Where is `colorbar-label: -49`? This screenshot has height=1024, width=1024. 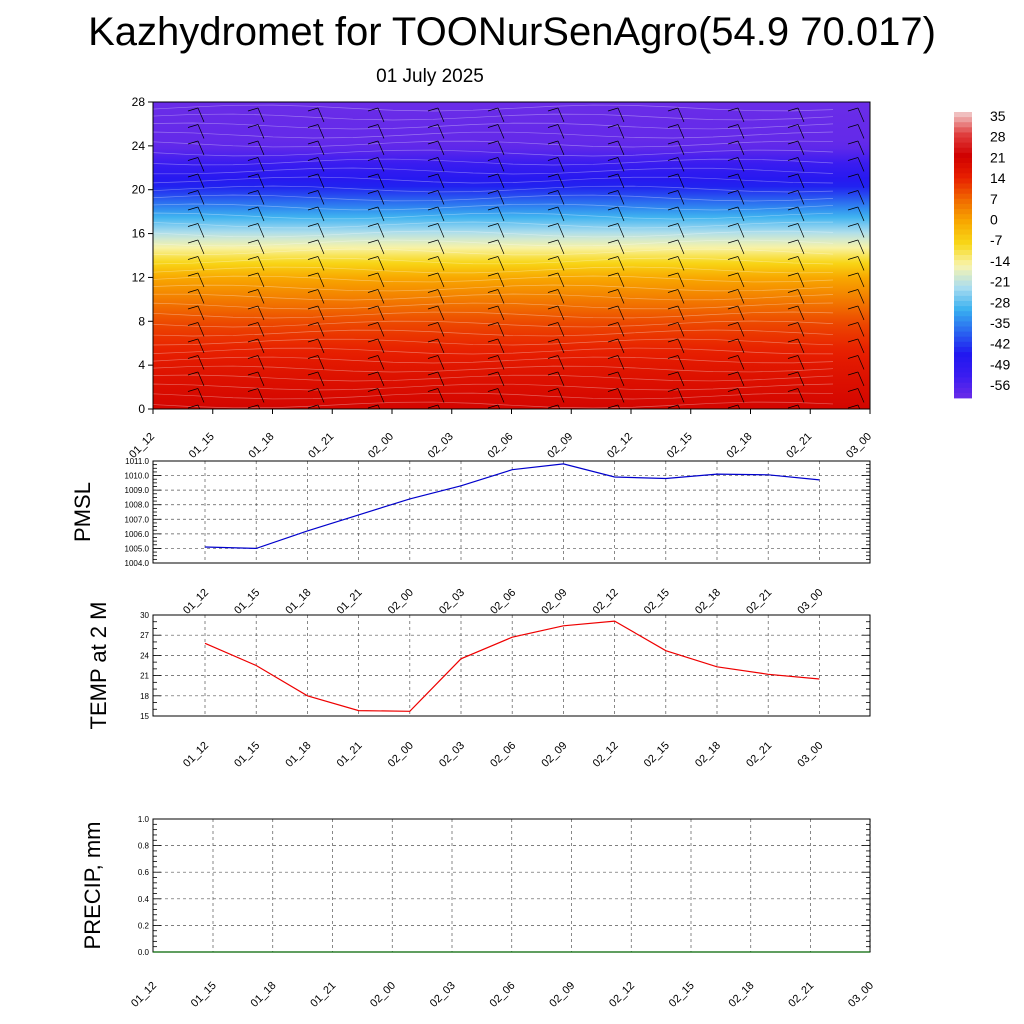
colorbar-label: -49 is located at coordinates (1000, 364).